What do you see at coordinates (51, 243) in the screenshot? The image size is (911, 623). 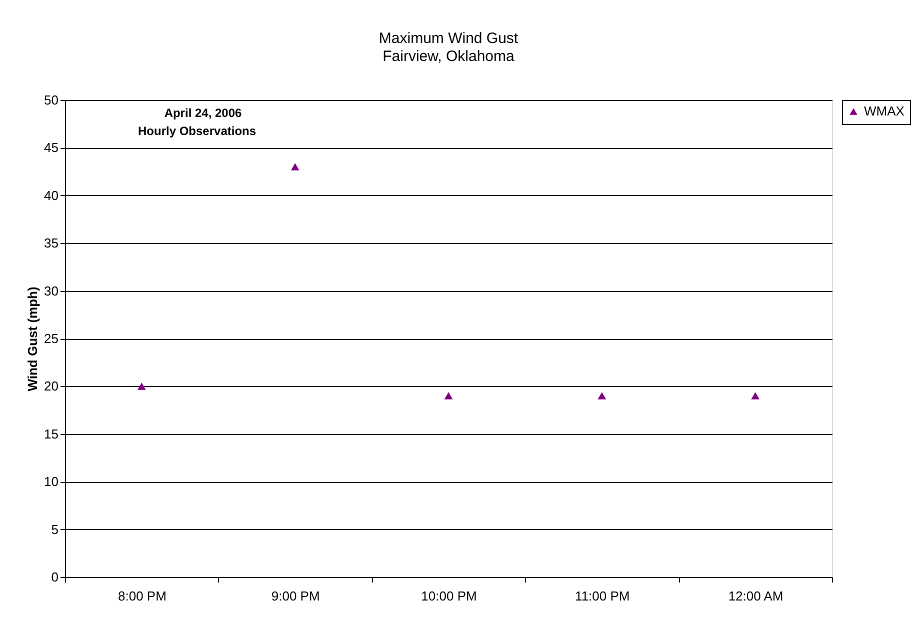 I see `y-tick-label: 35` at bounding box center [51, 243].